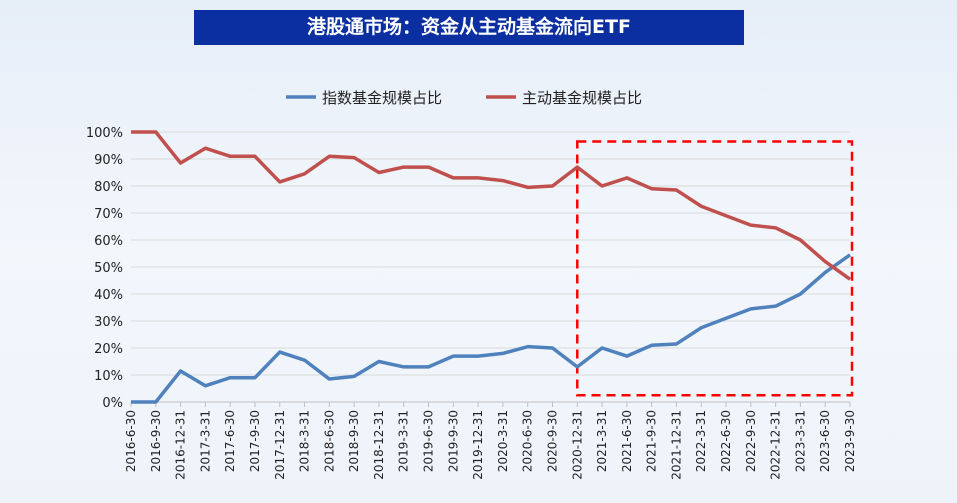  I want to click on x-tick-label: 2020-3-31, so click(503, 441).